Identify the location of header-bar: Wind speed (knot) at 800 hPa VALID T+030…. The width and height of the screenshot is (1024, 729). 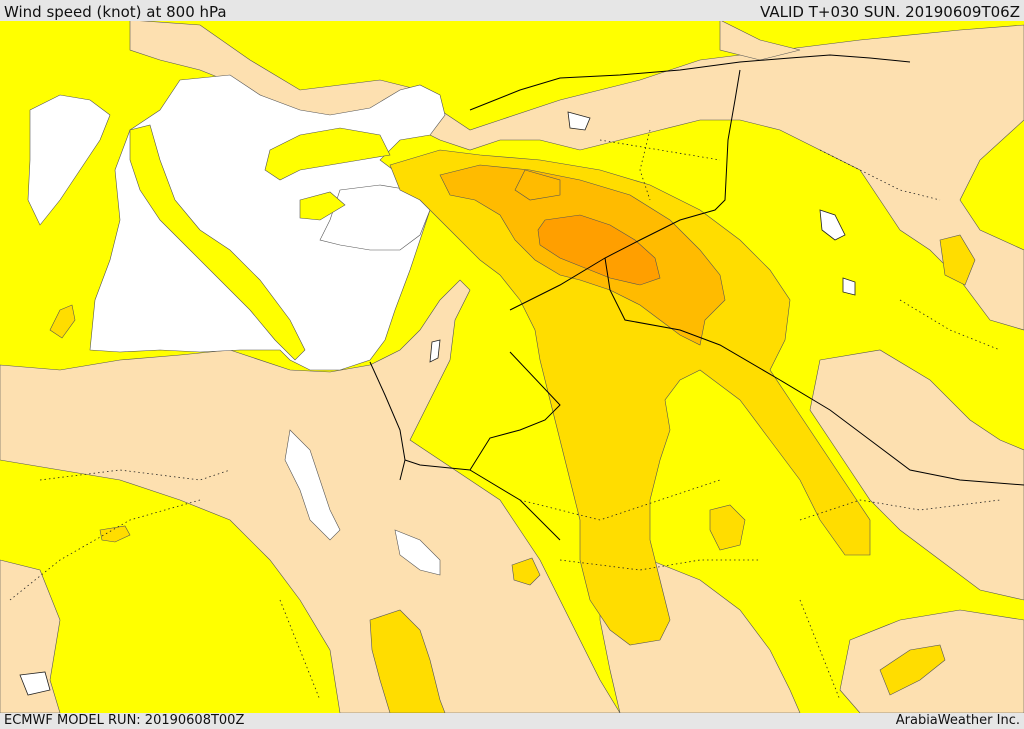
(512, 10).